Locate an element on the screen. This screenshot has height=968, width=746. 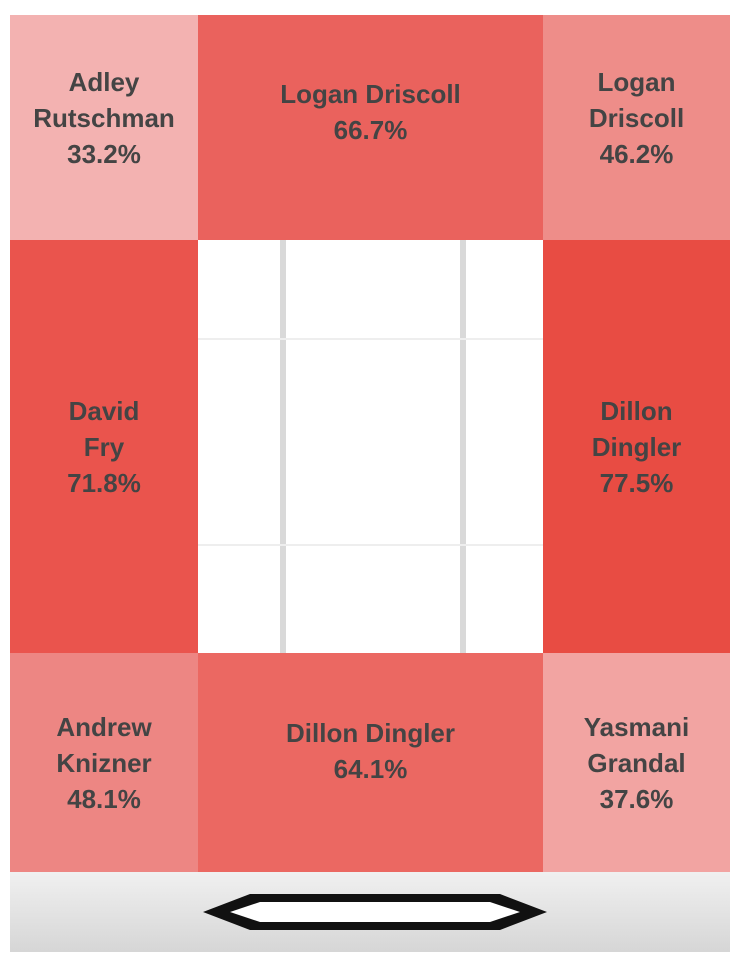
zone-cell-middle-right: Dillon Dingler 77.5% is located at coordinates (636, 446).